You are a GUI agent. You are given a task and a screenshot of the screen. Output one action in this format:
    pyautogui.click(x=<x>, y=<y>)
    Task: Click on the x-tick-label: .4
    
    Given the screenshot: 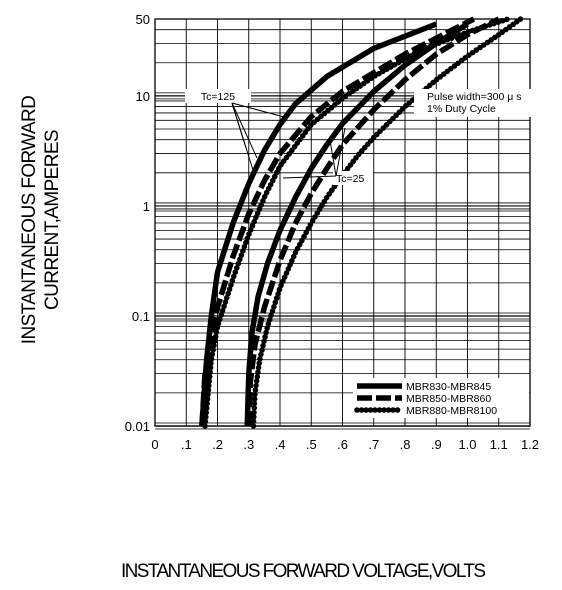 What is the action you would take?
    pyautogui.click(x=280, y=444)
    